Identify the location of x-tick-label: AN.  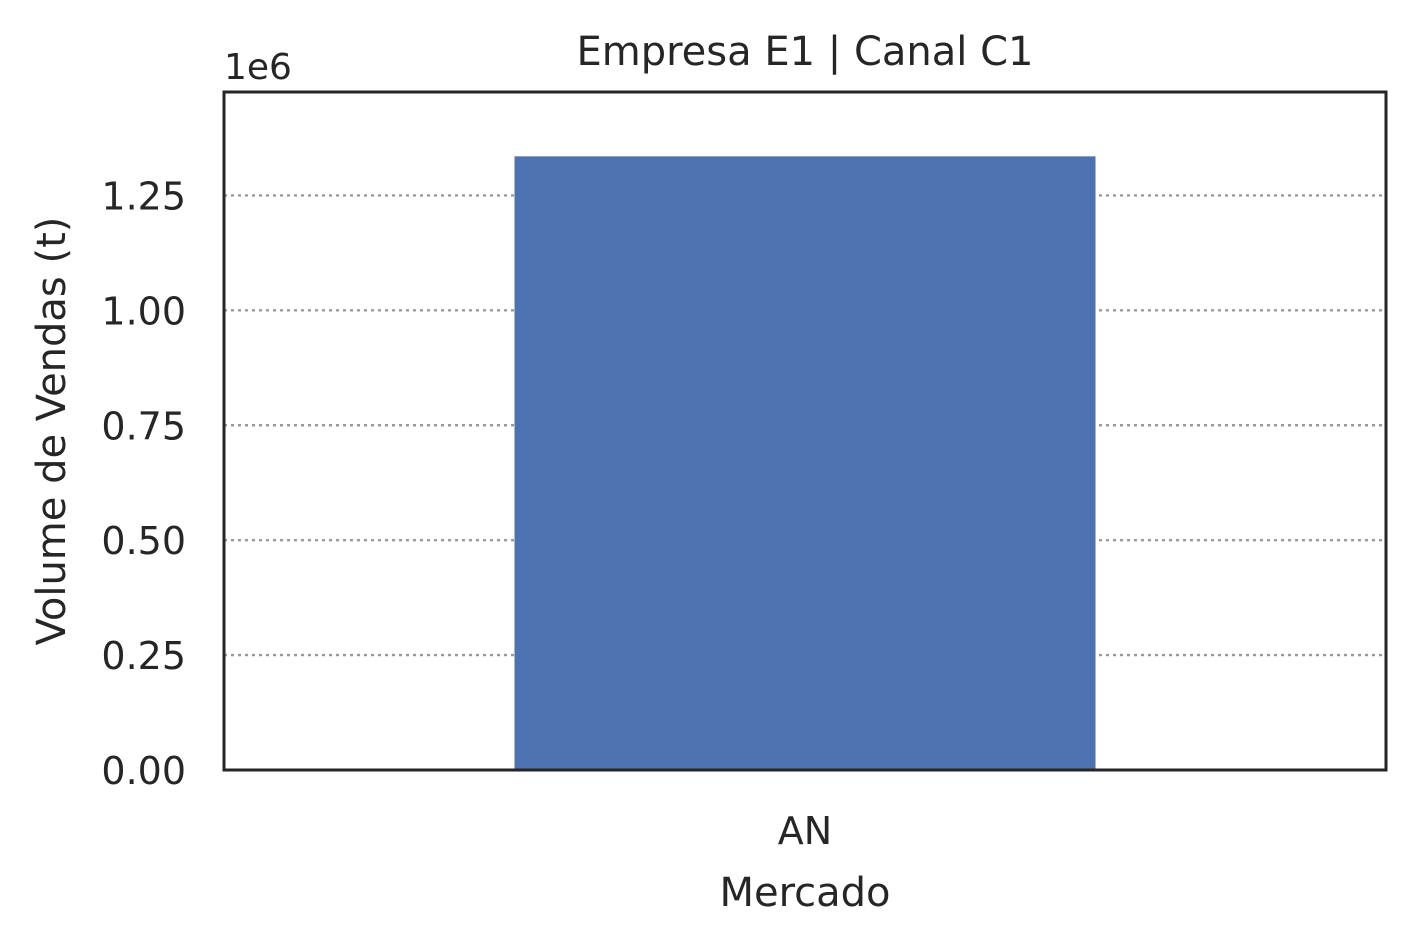
(805, 831).